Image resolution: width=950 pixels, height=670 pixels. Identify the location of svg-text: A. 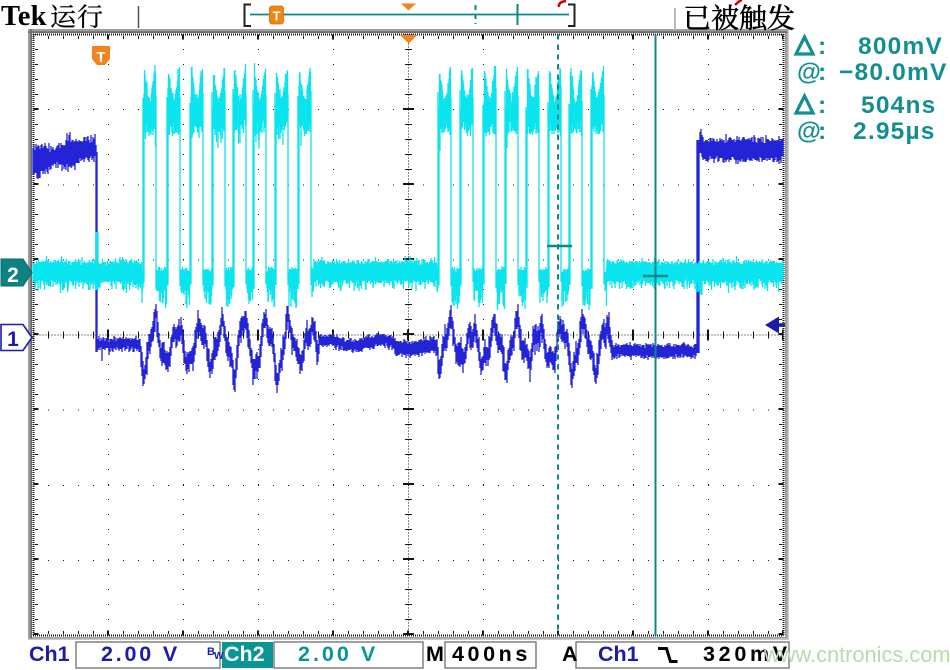
(570, 654).